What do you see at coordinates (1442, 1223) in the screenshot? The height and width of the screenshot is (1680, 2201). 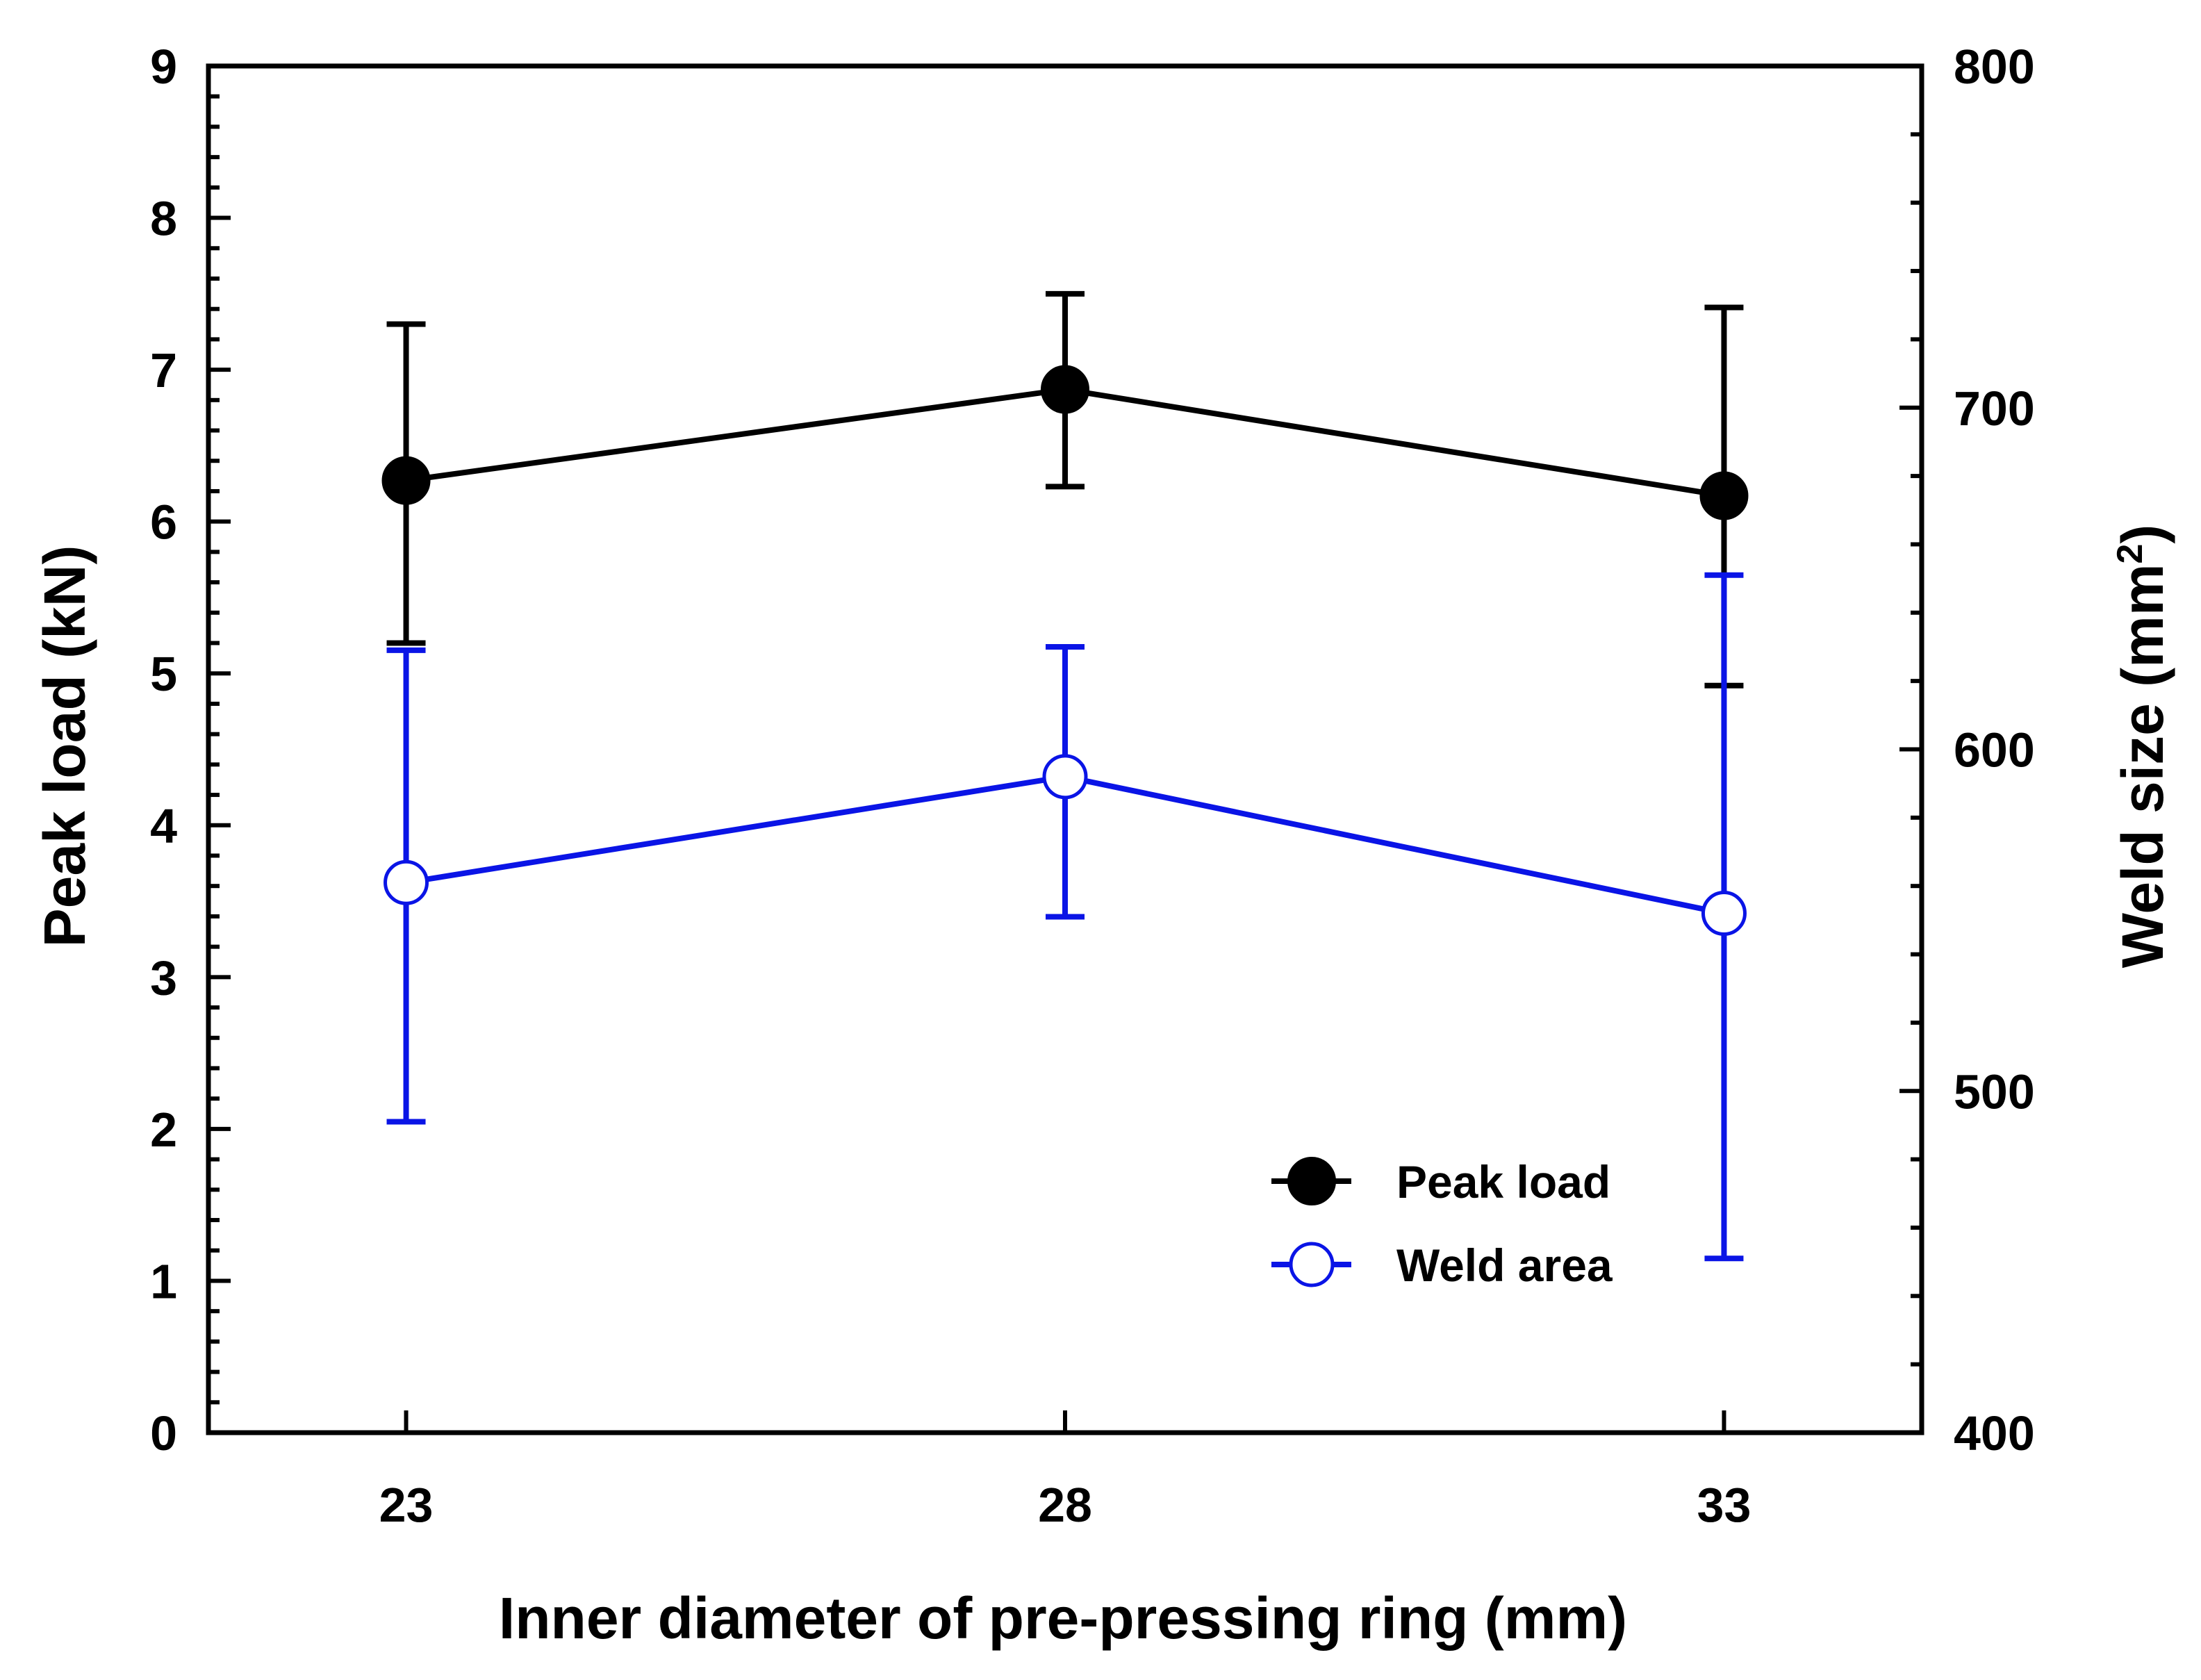 I see `legend: Peak load Weld area` at bounding box center [1442, 1223].